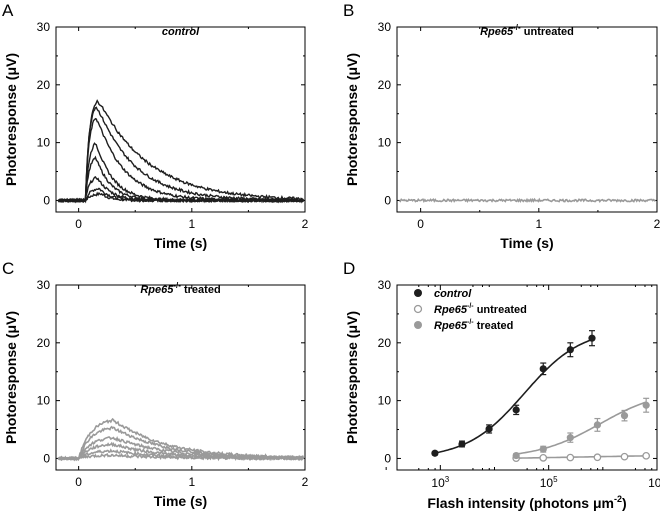 Image resolution: width=660 pixels, height=518 pixels. What do you see at coordinates (201, 290) in the screenshot?
I see `title-rest: treated` at bounding box center [201, 290].